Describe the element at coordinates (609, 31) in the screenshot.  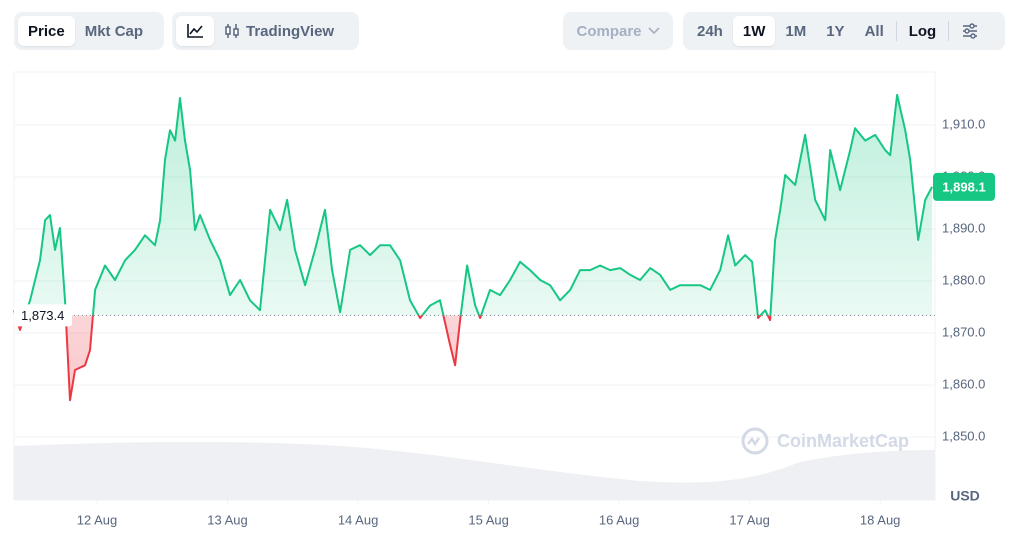
I see `compare-text: Compare` at that location.